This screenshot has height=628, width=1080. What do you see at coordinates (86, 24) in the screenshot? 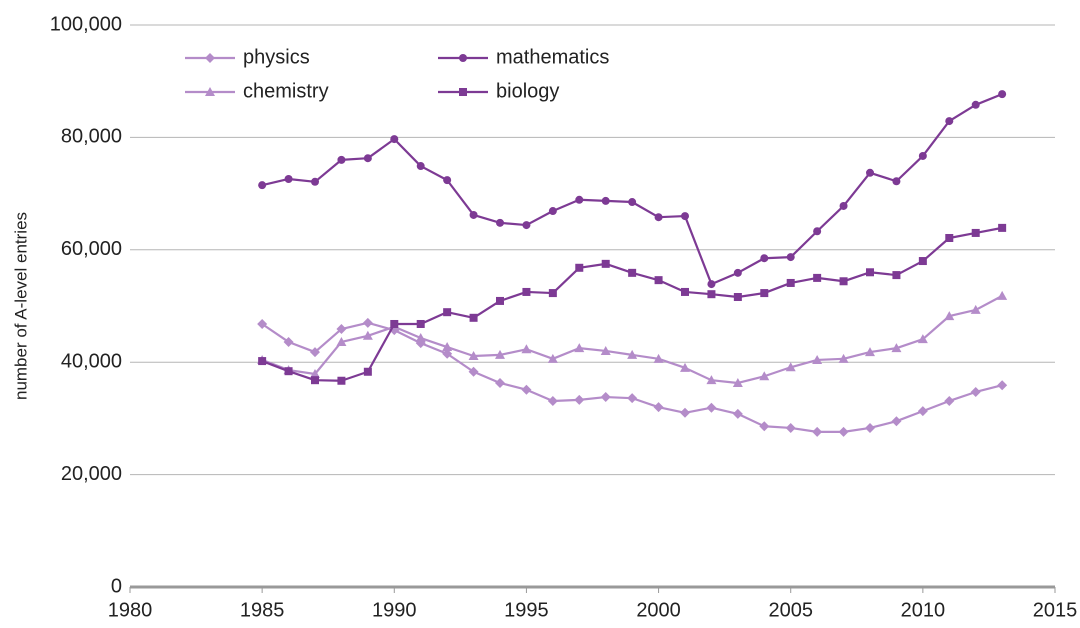
I see `y-tick-label: 100,000` at bounding box center [86, 24].